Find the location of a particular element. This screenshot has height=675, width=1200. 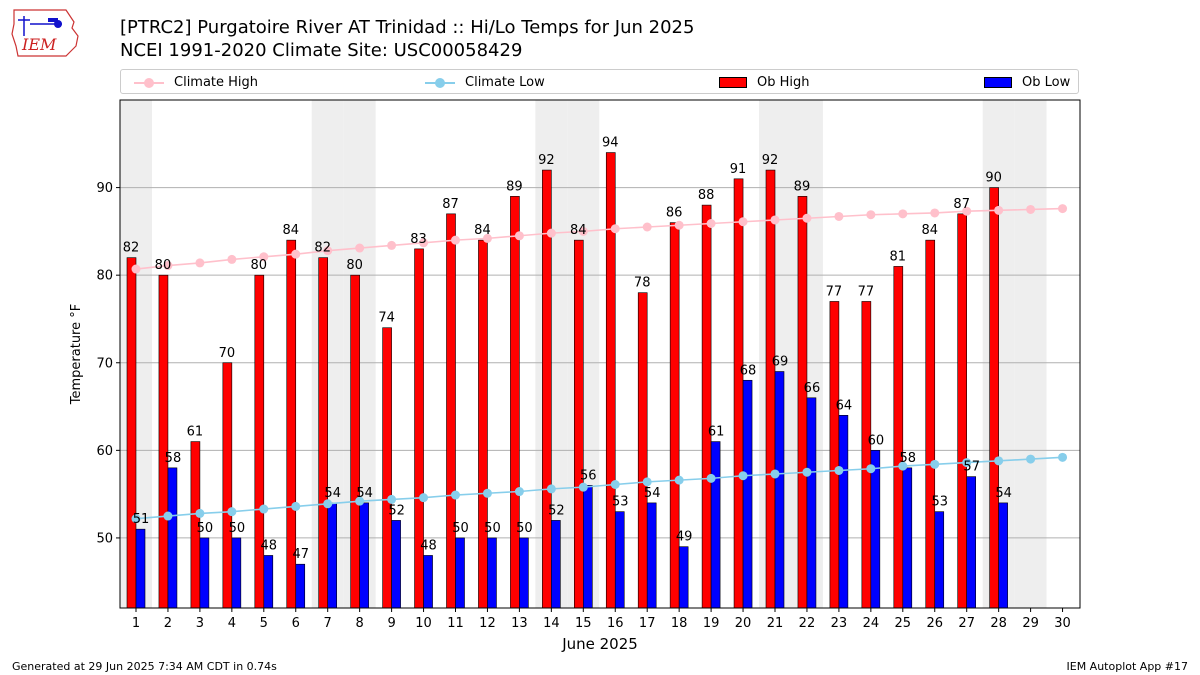

ob-low-label: 57 is located at coordinates (971, 467).